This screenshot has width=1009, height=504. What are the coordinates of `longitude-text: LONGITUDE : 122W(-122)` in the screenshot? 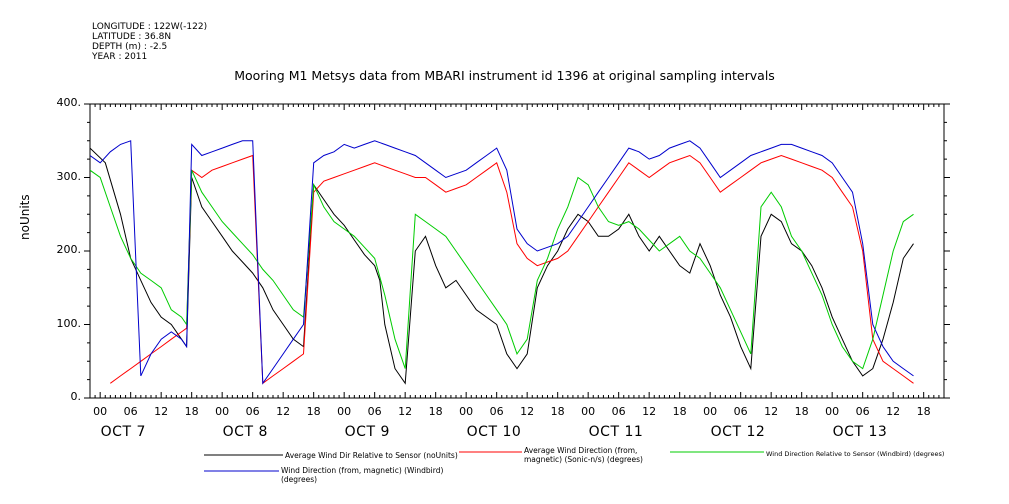 It's located at (150, 27).